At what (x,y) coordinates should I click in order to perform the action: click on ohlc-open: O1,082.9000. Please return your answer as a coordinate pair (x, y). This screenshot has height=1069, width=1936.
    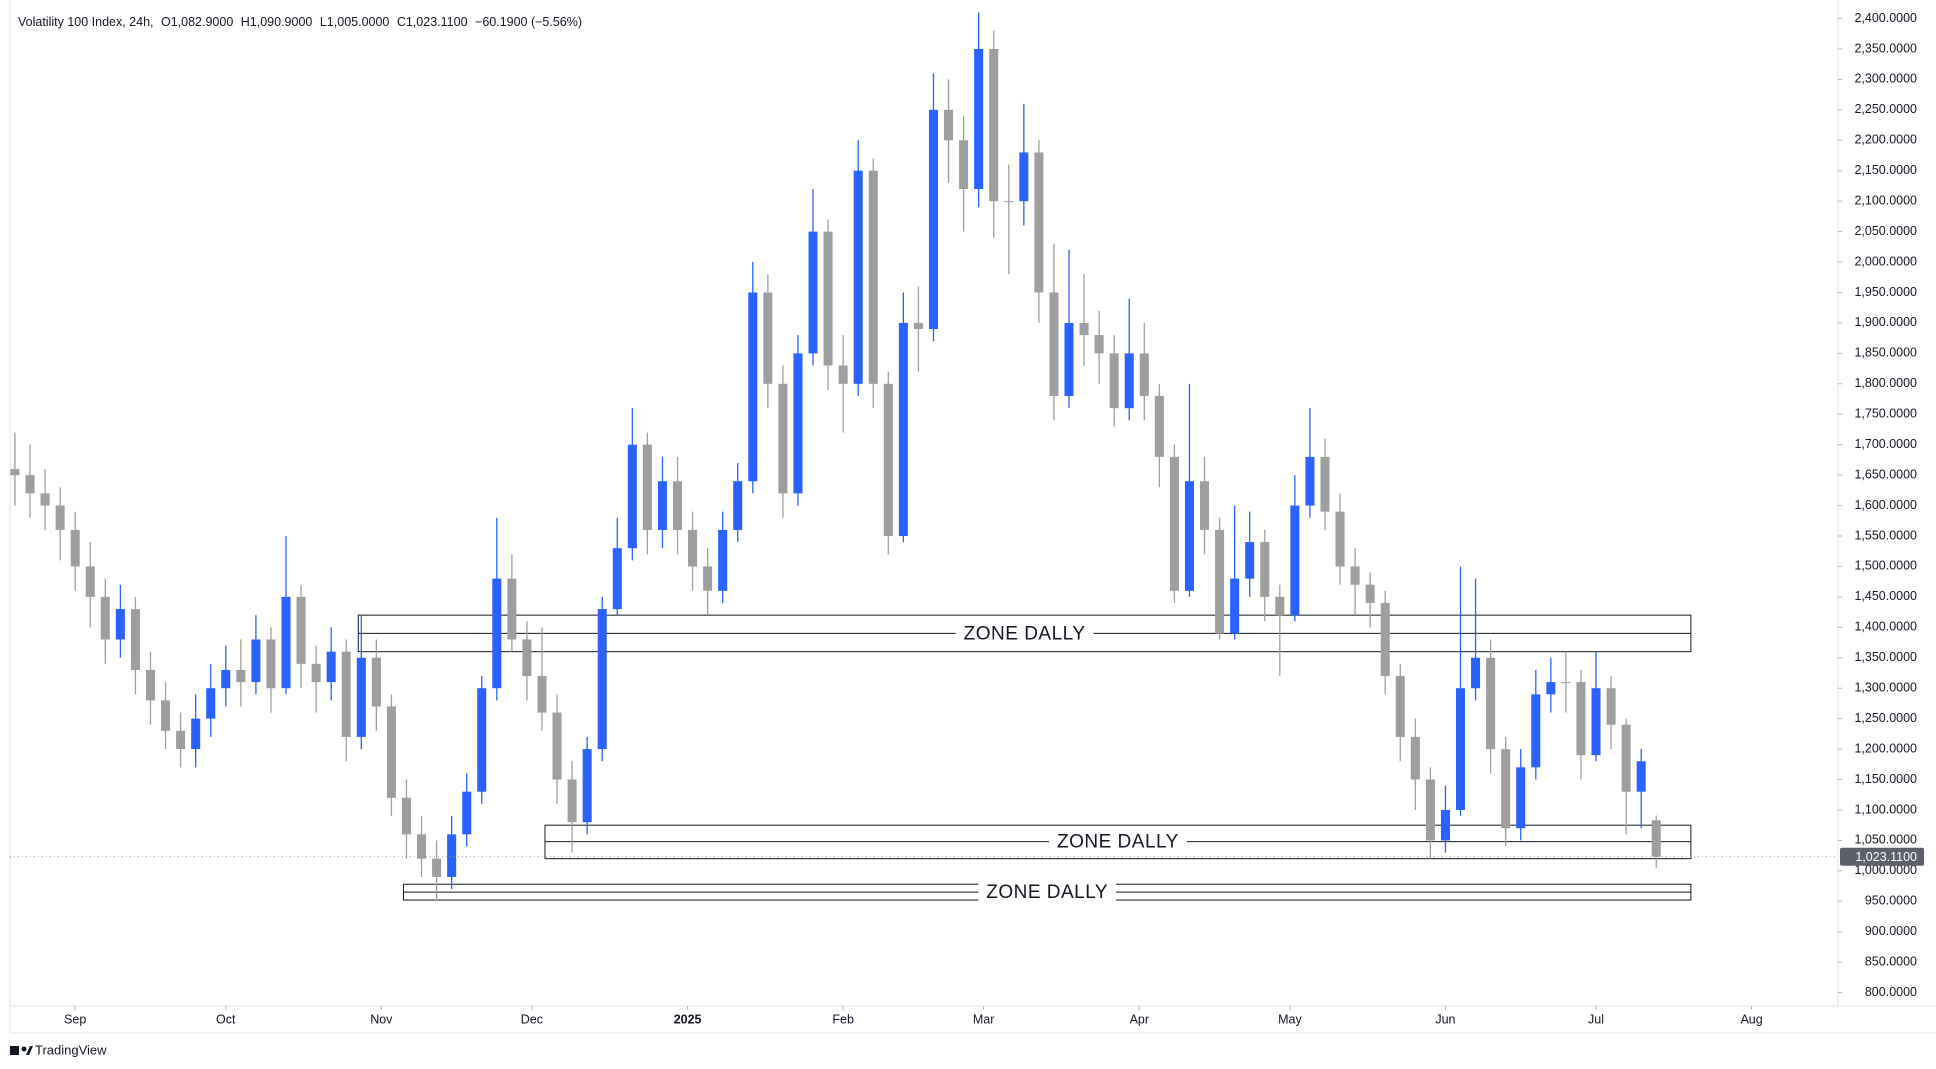
    Looking at the image, I should click on (197, 22).